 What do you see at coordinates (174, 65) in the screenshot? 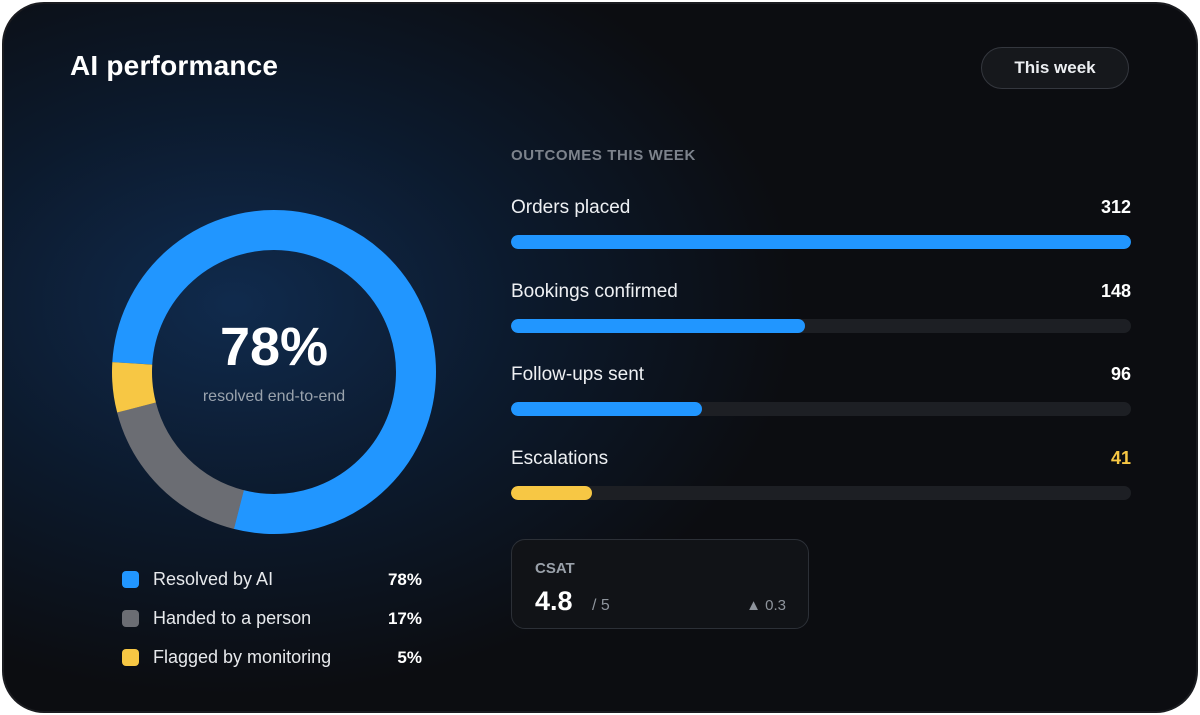
I see `page-title: AI performance` at bounding box center [174, 65].